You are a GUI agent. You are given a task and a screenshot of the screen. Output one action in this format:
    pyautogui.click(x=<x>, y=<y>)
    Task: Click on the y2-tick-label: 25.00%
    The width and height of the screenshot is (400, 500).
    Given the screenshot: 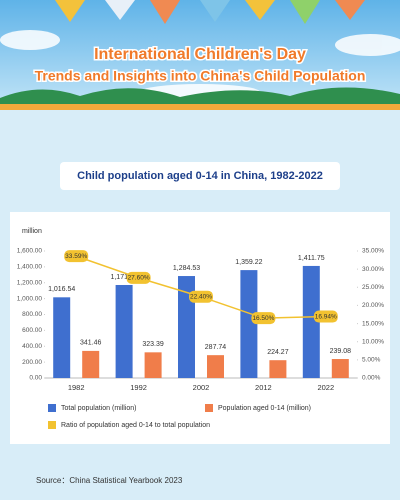 What is the action you would take?
    pyautogui.click(x=373, y=287)
    